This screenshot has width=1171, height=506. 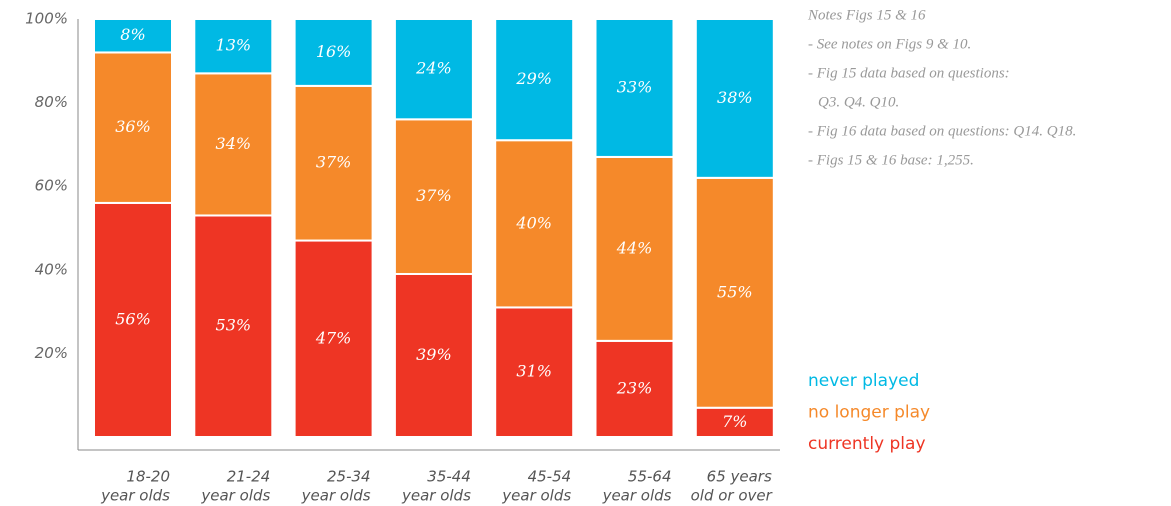 I want to click on value-label: 55%, so click(x=735, y=291).